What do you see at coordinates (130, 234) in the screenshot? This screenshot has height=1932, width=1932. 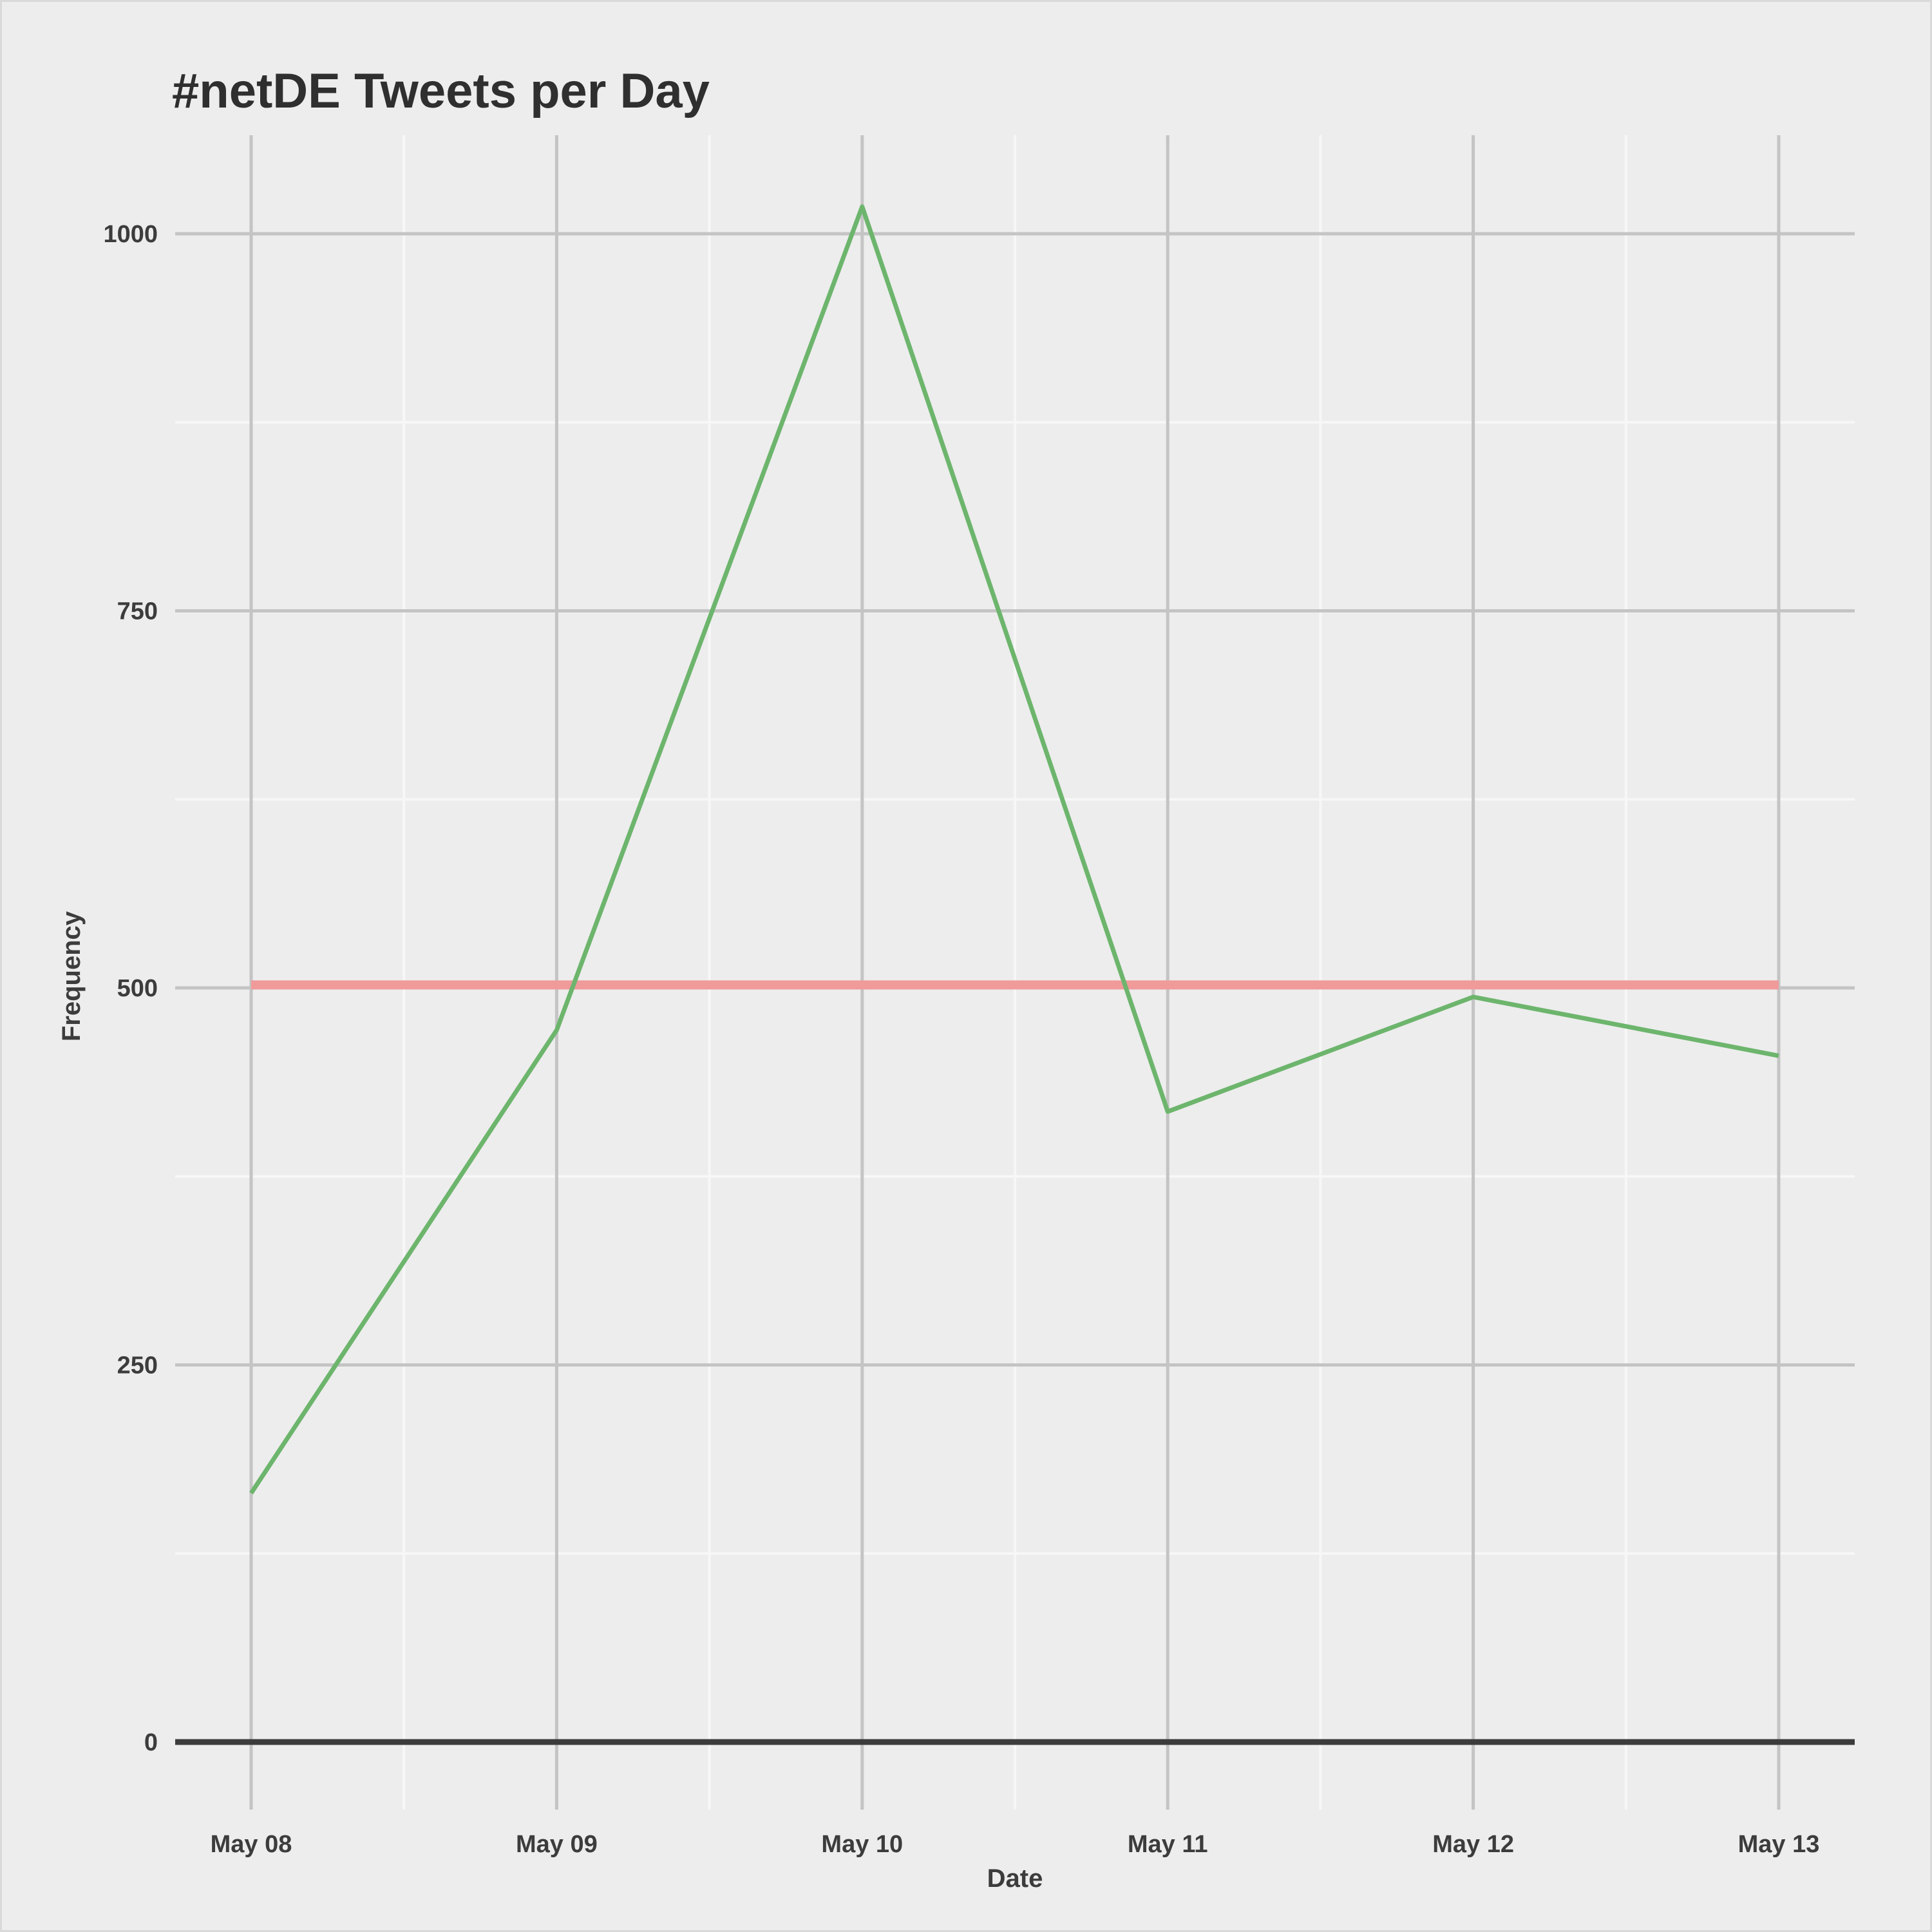 I see `y-tick-label: 1000` at bounding box center [130, 234].